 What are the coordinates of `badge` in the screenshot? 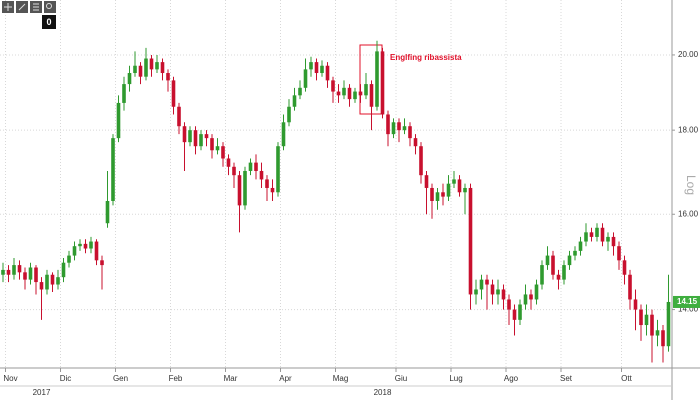 It's located at (49, 22).